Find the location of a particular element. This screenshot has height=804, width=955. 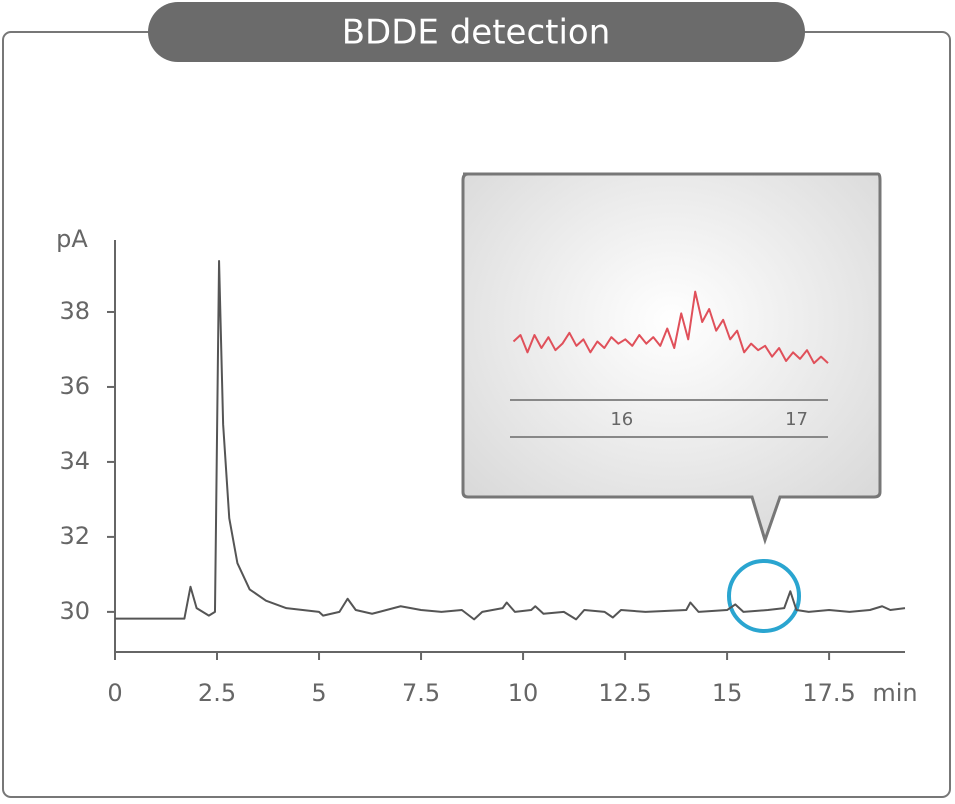

x-tick-label: 7.5 is located at coordinates (421, 693).